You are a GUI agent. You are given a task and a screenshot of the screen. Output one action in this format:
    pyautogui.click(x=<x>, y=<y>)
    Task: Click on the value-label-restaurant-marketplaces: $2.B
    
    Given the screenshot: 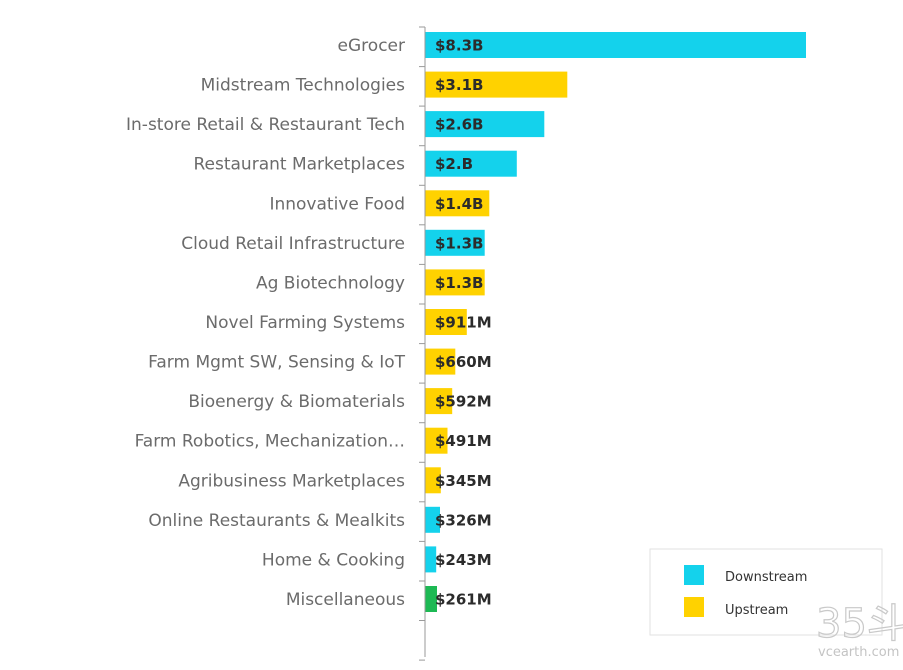 What is the action you would take?
    pyautogui.click(x=454, y=164)
    